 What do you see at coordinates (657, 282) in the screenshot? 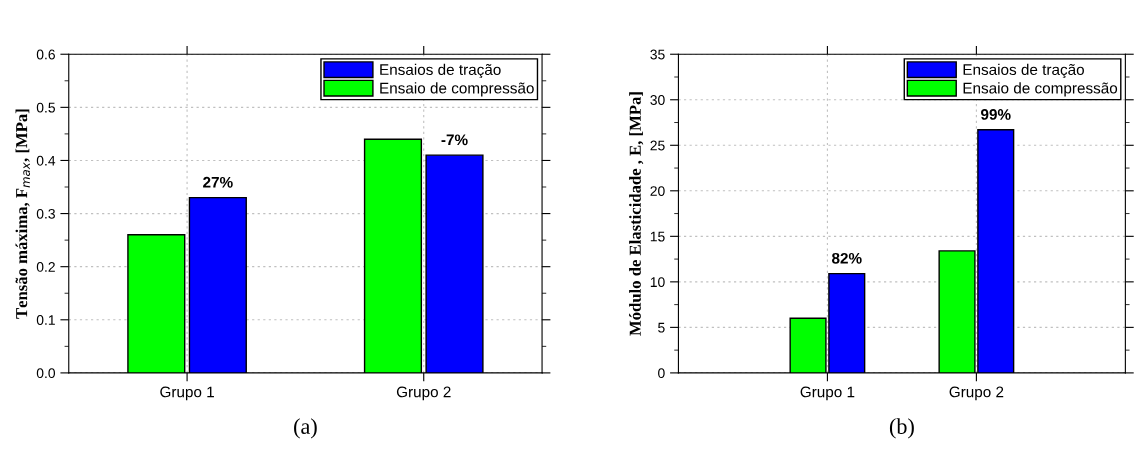
I see `y-tick-label: 10` at bounding box center [657, 282].